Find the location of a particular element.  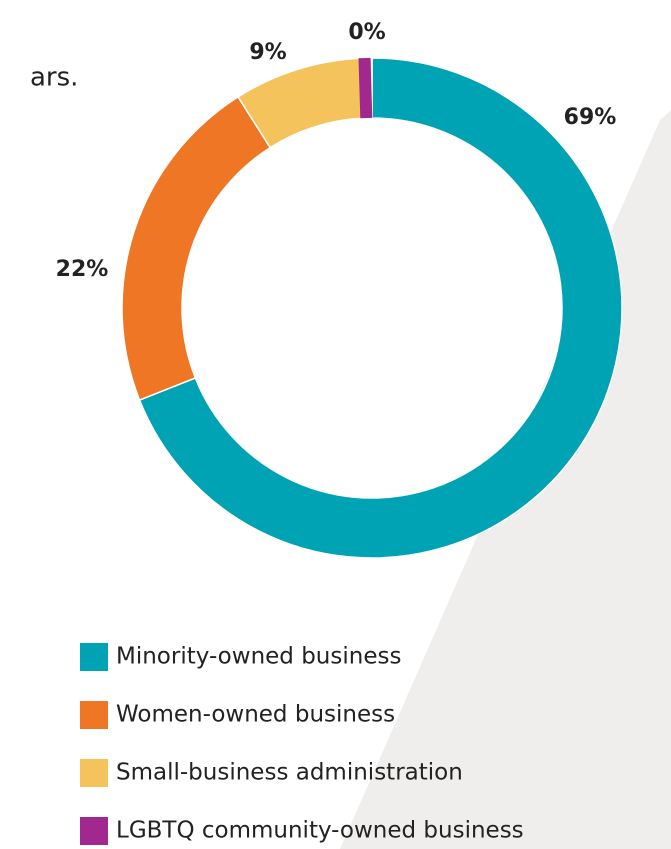

slice-label: 9% is located at coordinates (267, 52).